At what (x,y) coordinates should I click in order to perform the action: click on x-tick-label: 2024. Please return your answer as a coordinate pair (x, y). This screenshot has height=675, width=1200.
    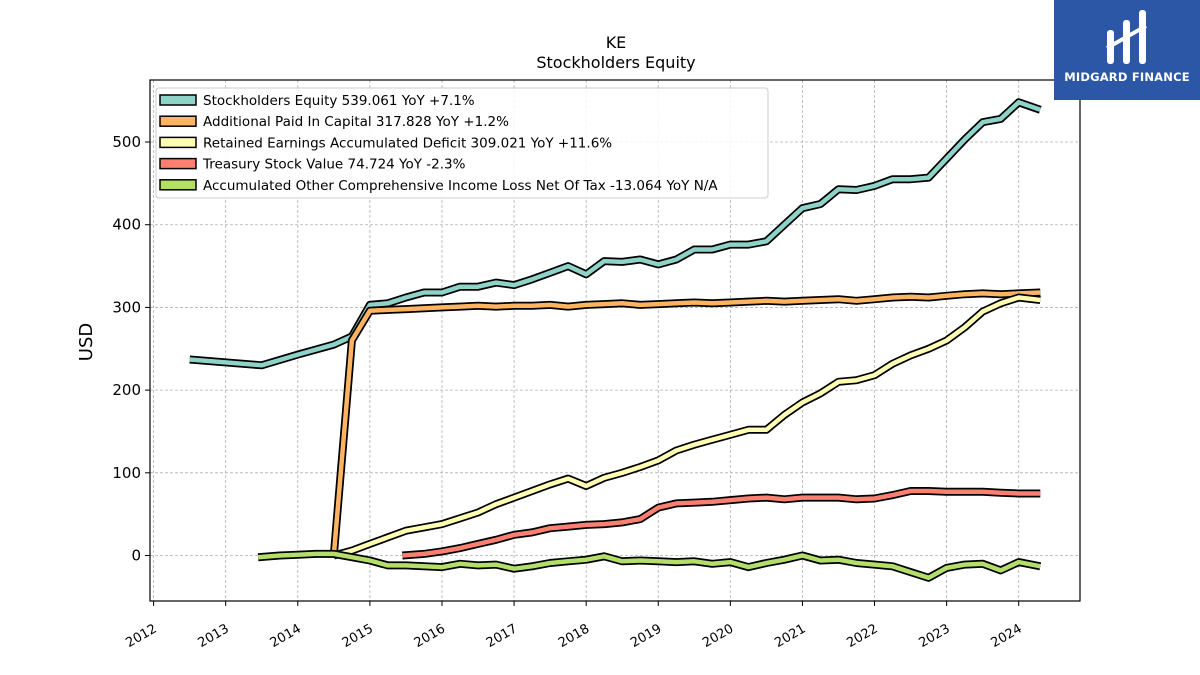
    Looking at the image, I should click on (1007, 636).